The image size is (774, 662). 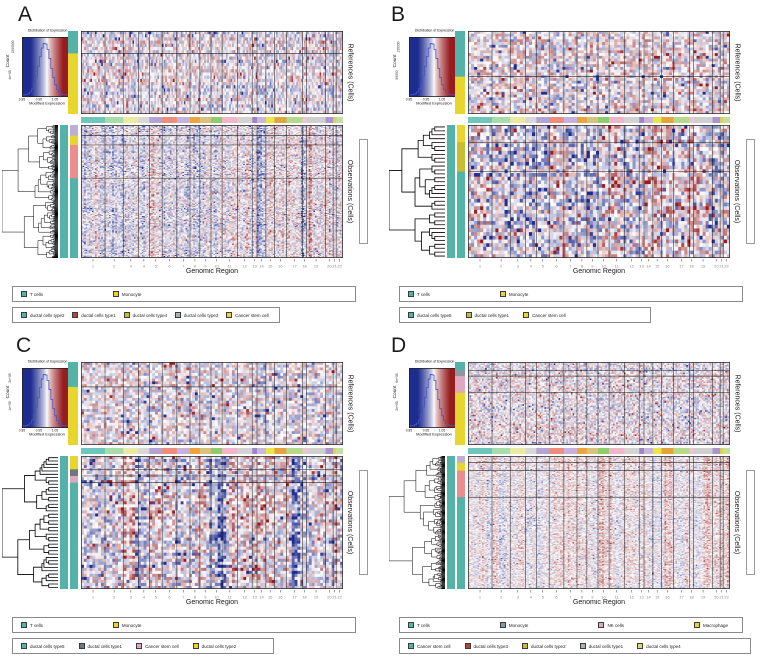 I want to click on legend-reference-celltypes: T cells Monocyte NK cells Macrophage, so click(x=571, y=625).